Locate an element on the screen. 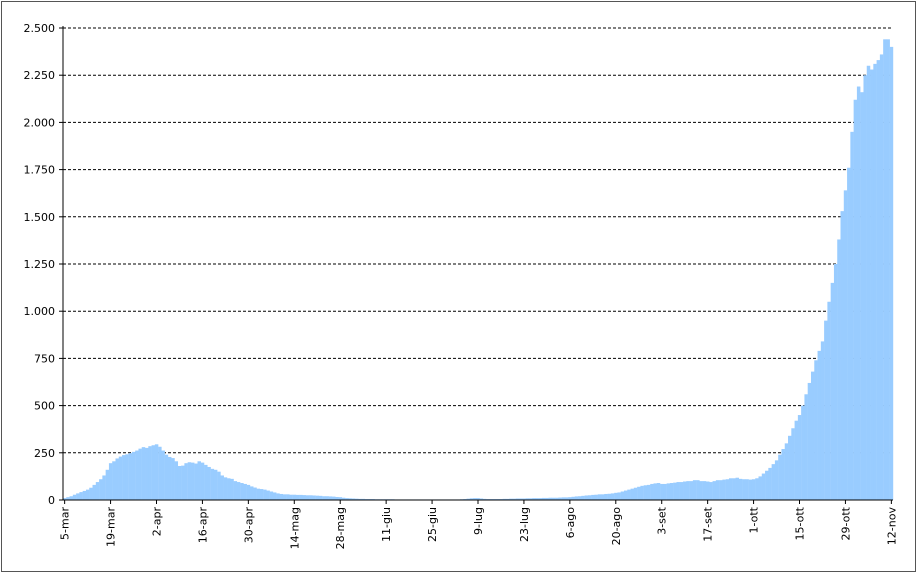  x-tick-label: 6-ago is located at coordinates (570, 523).